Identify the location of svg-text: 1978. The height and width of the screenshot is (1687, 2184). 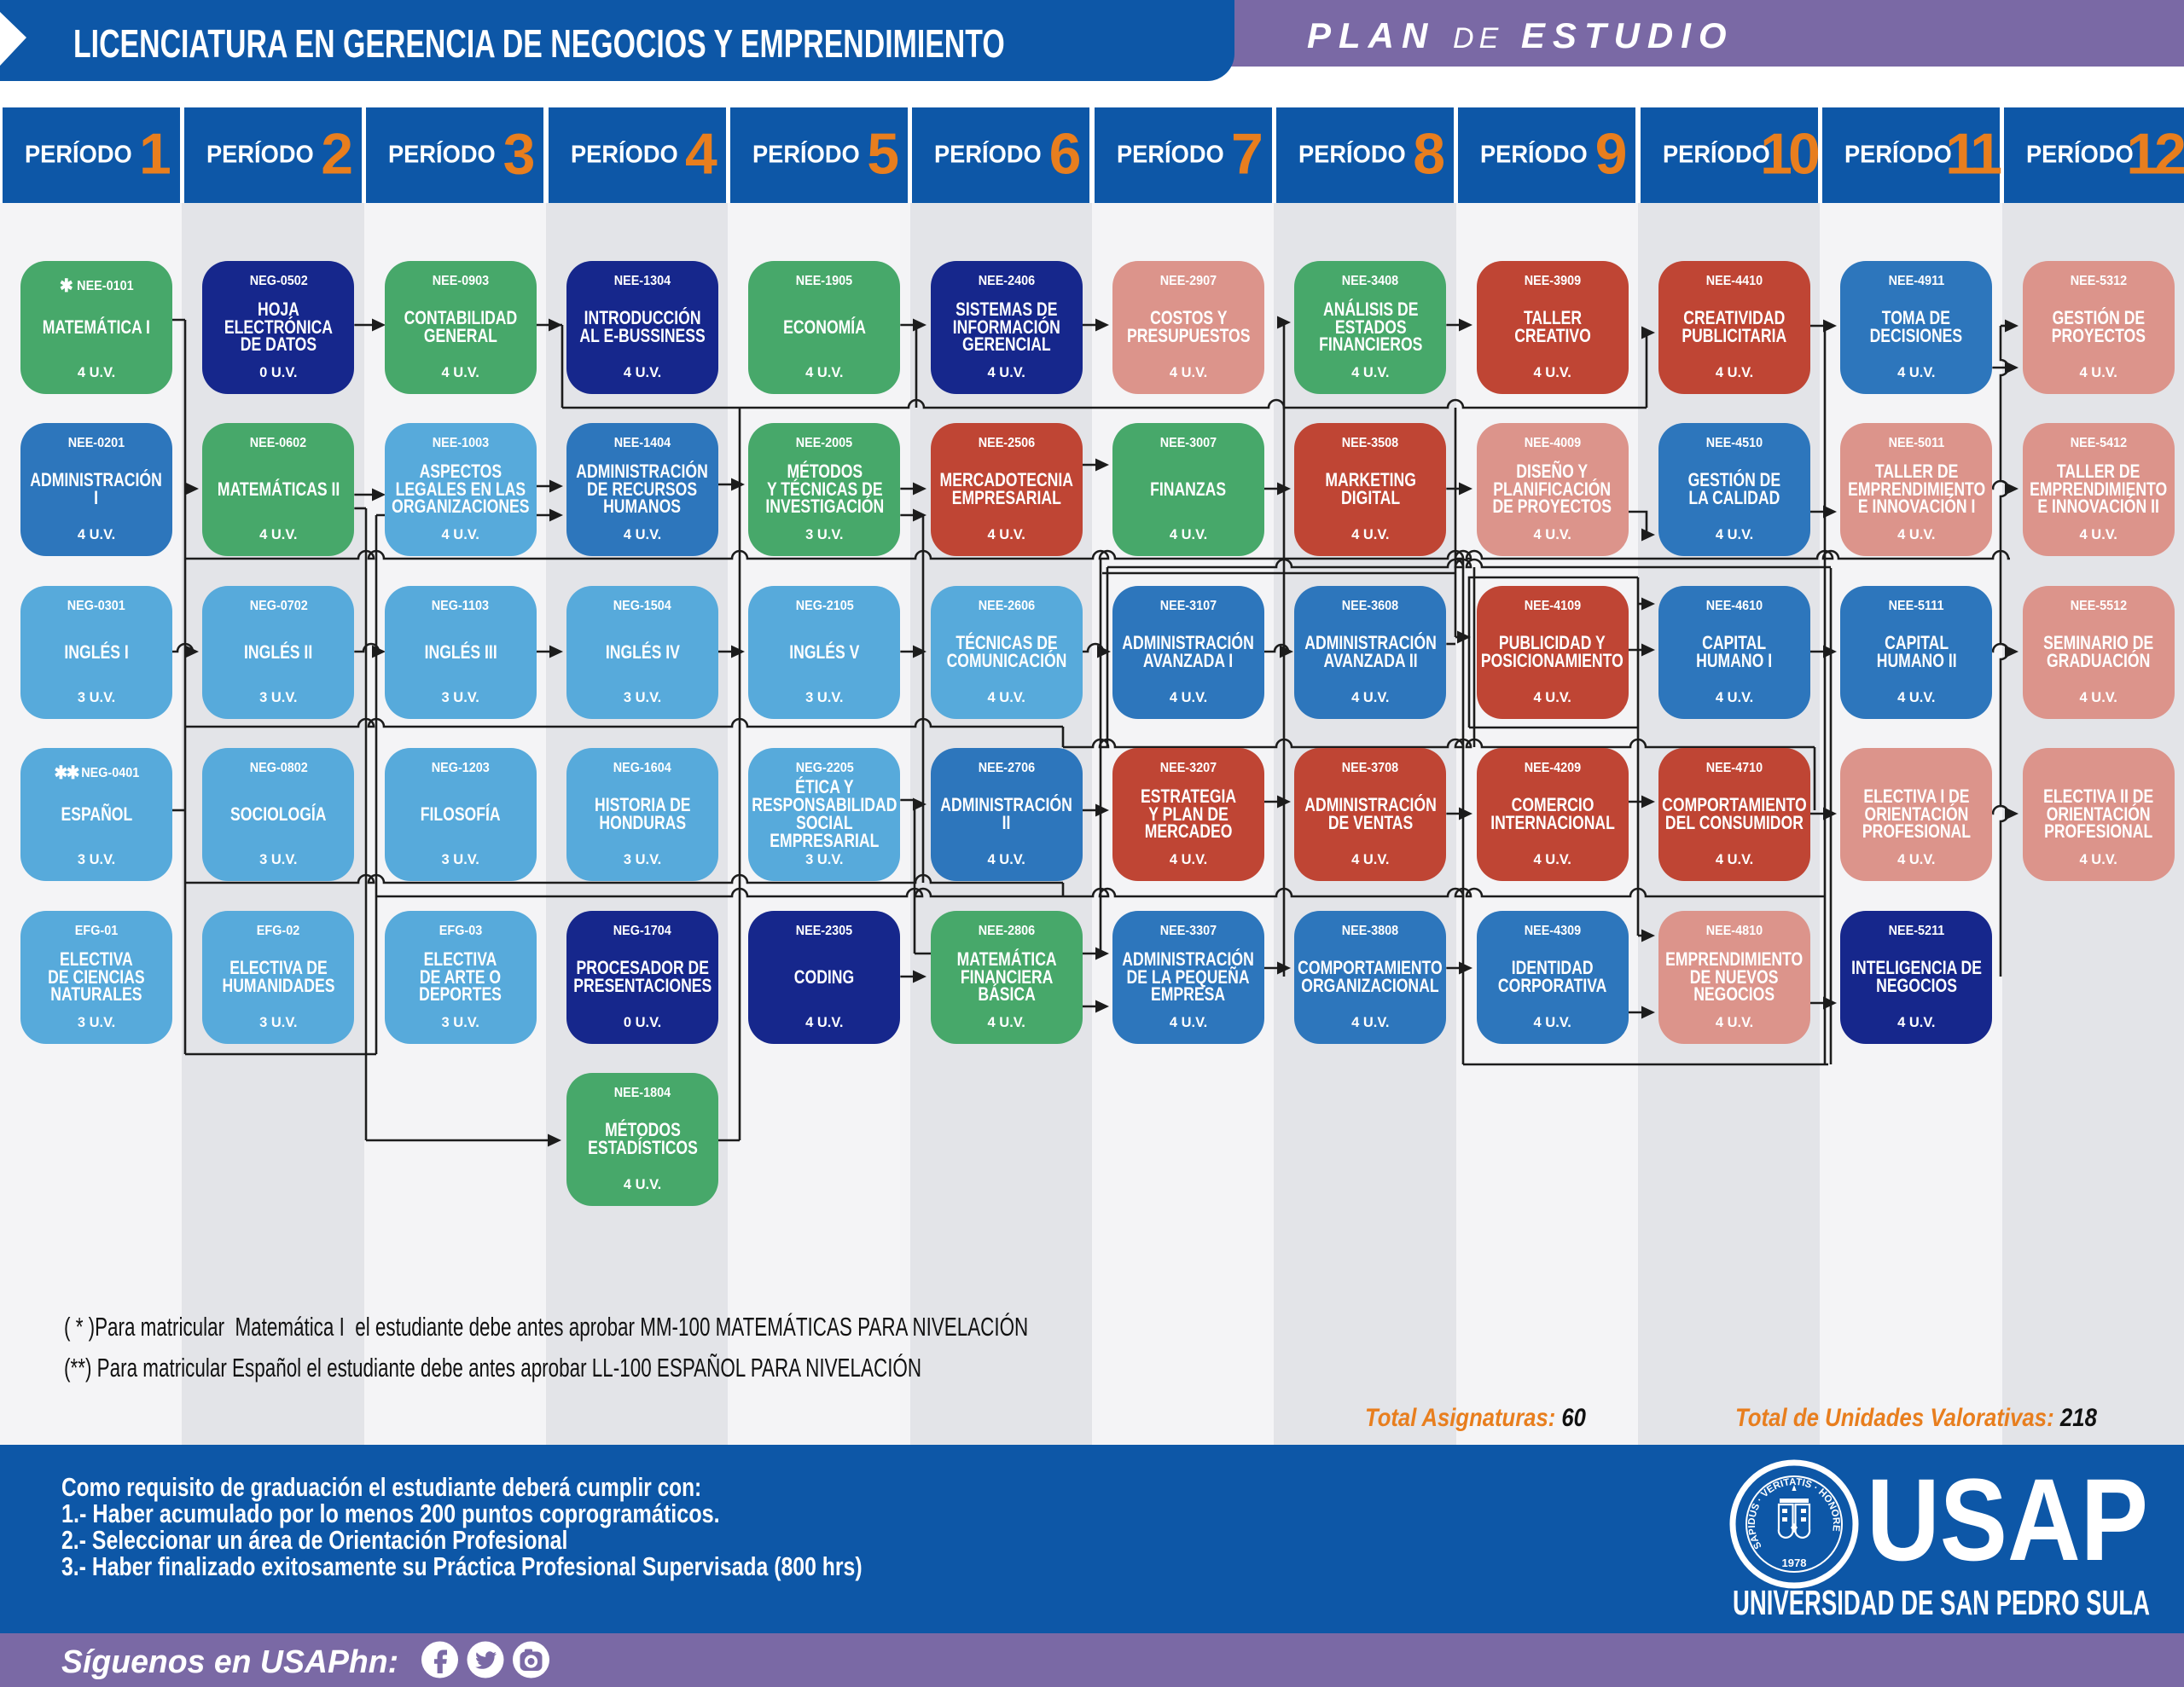
(1794, 1563).